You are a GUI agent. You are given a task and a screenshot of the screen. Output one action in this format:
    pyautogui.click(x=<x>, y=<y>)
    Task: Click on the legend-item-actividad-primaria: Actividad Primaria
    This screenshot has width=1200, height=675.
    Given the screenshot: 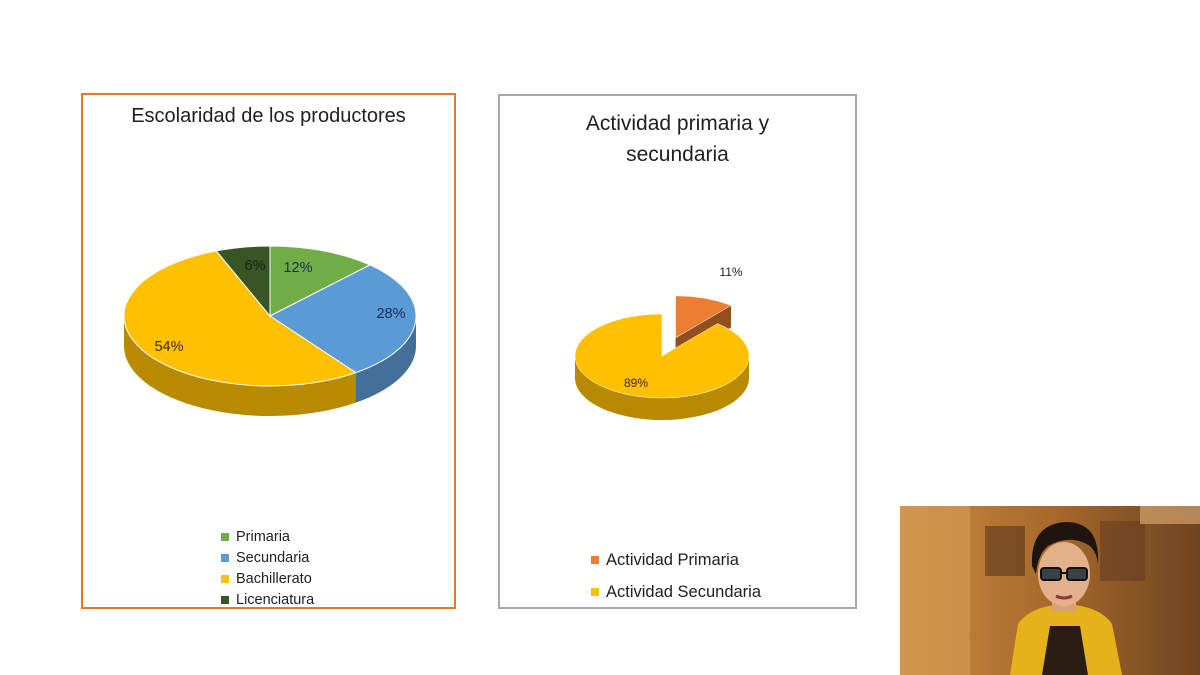 What is the action you would take?
    pyautogui.click(x=676, y=560)
    